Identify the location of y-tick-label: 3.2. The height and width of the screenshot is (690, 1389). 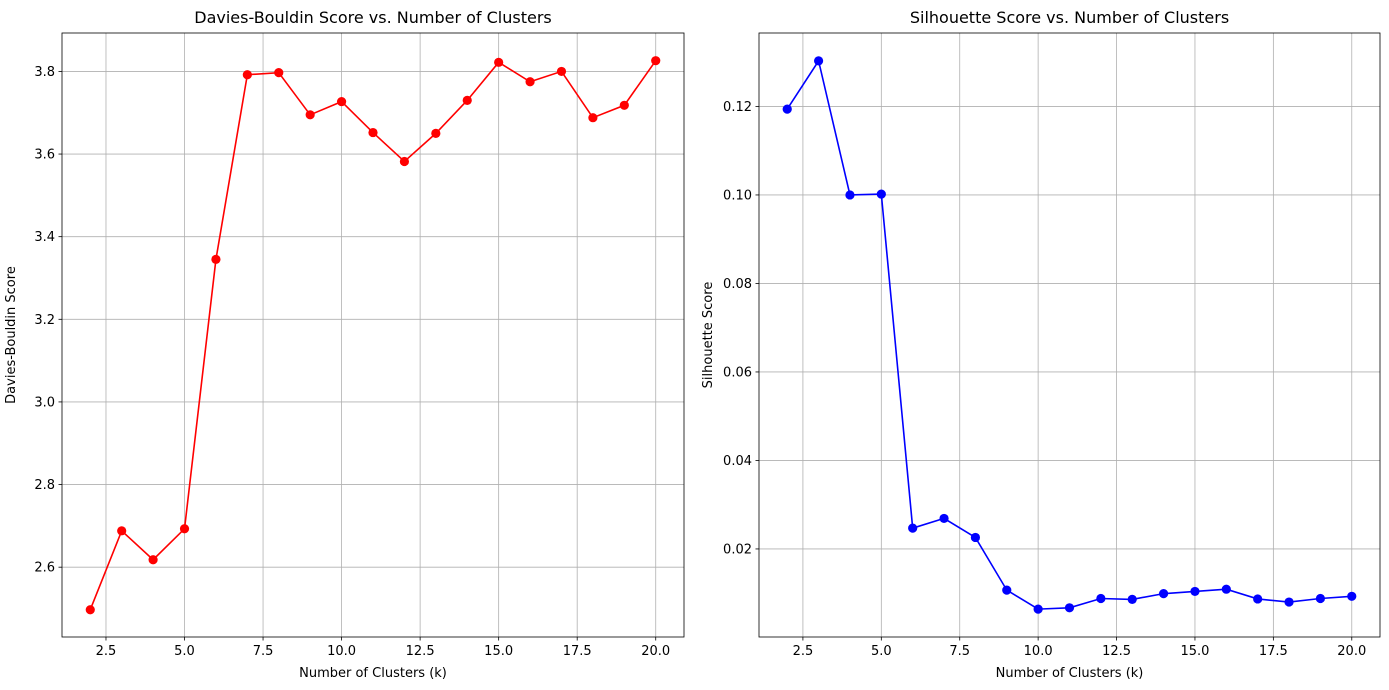
(44, 320).